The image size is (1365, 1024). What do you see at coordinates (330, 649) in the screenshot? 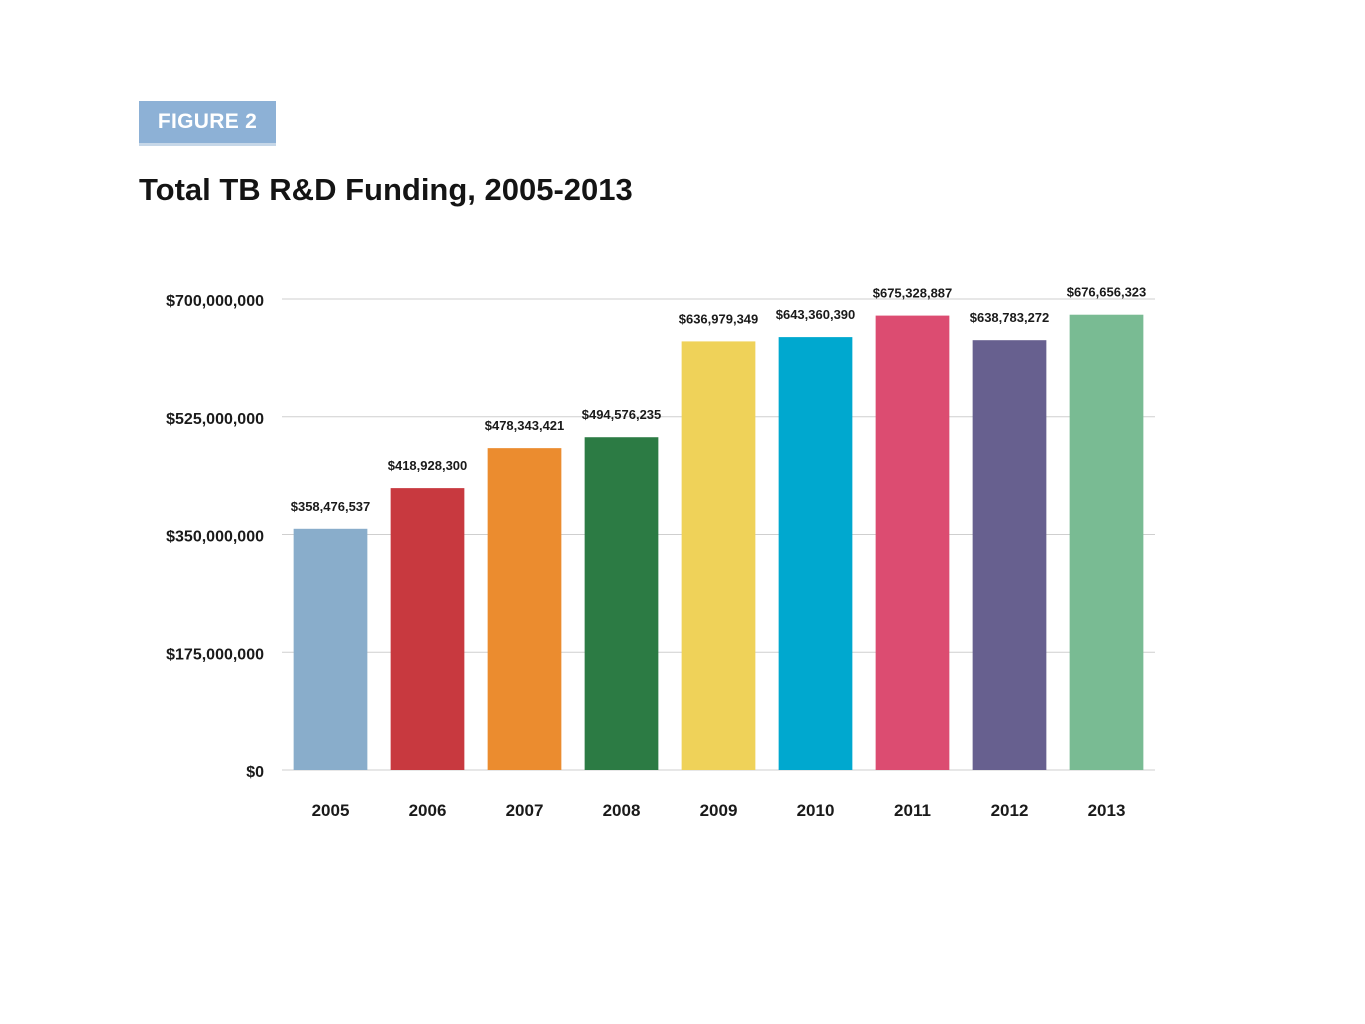
I see `bar-2005` at bounding box center [330, 649].